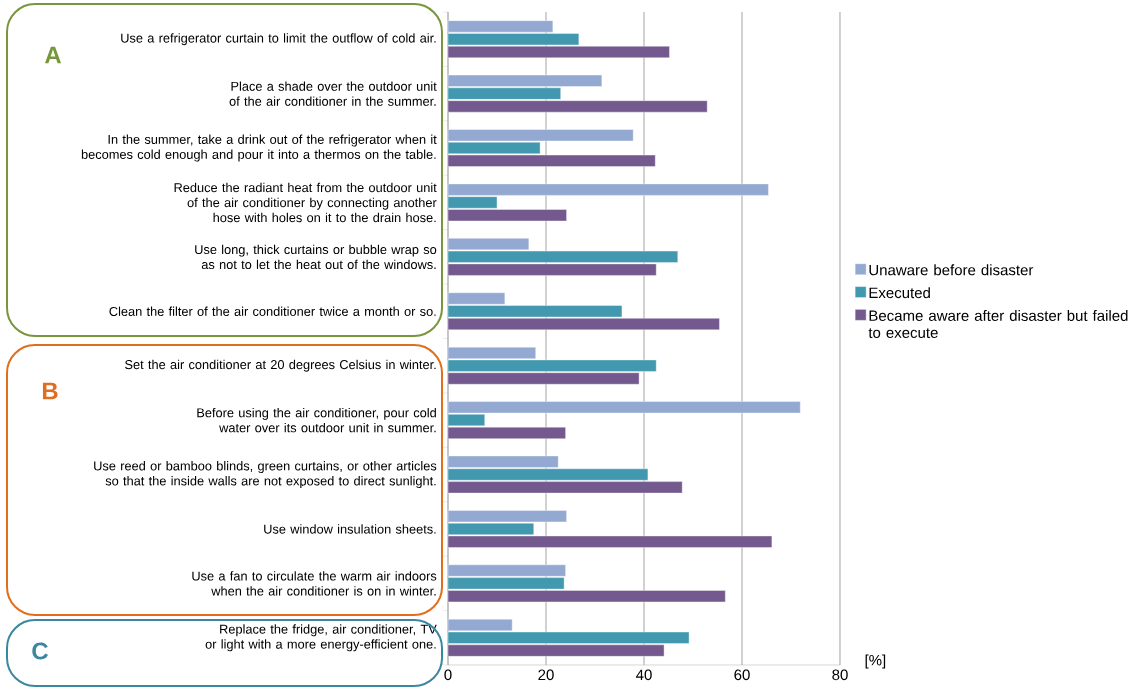 Image resolution: width=1143 pixels, height=698 pixels. What do you see at coordinates (280, 365) in the screenshot?
I see `y-tick-label: Set the air conditioner at 20 degrees Celsius in winter.` at bounding box center [280, 365].